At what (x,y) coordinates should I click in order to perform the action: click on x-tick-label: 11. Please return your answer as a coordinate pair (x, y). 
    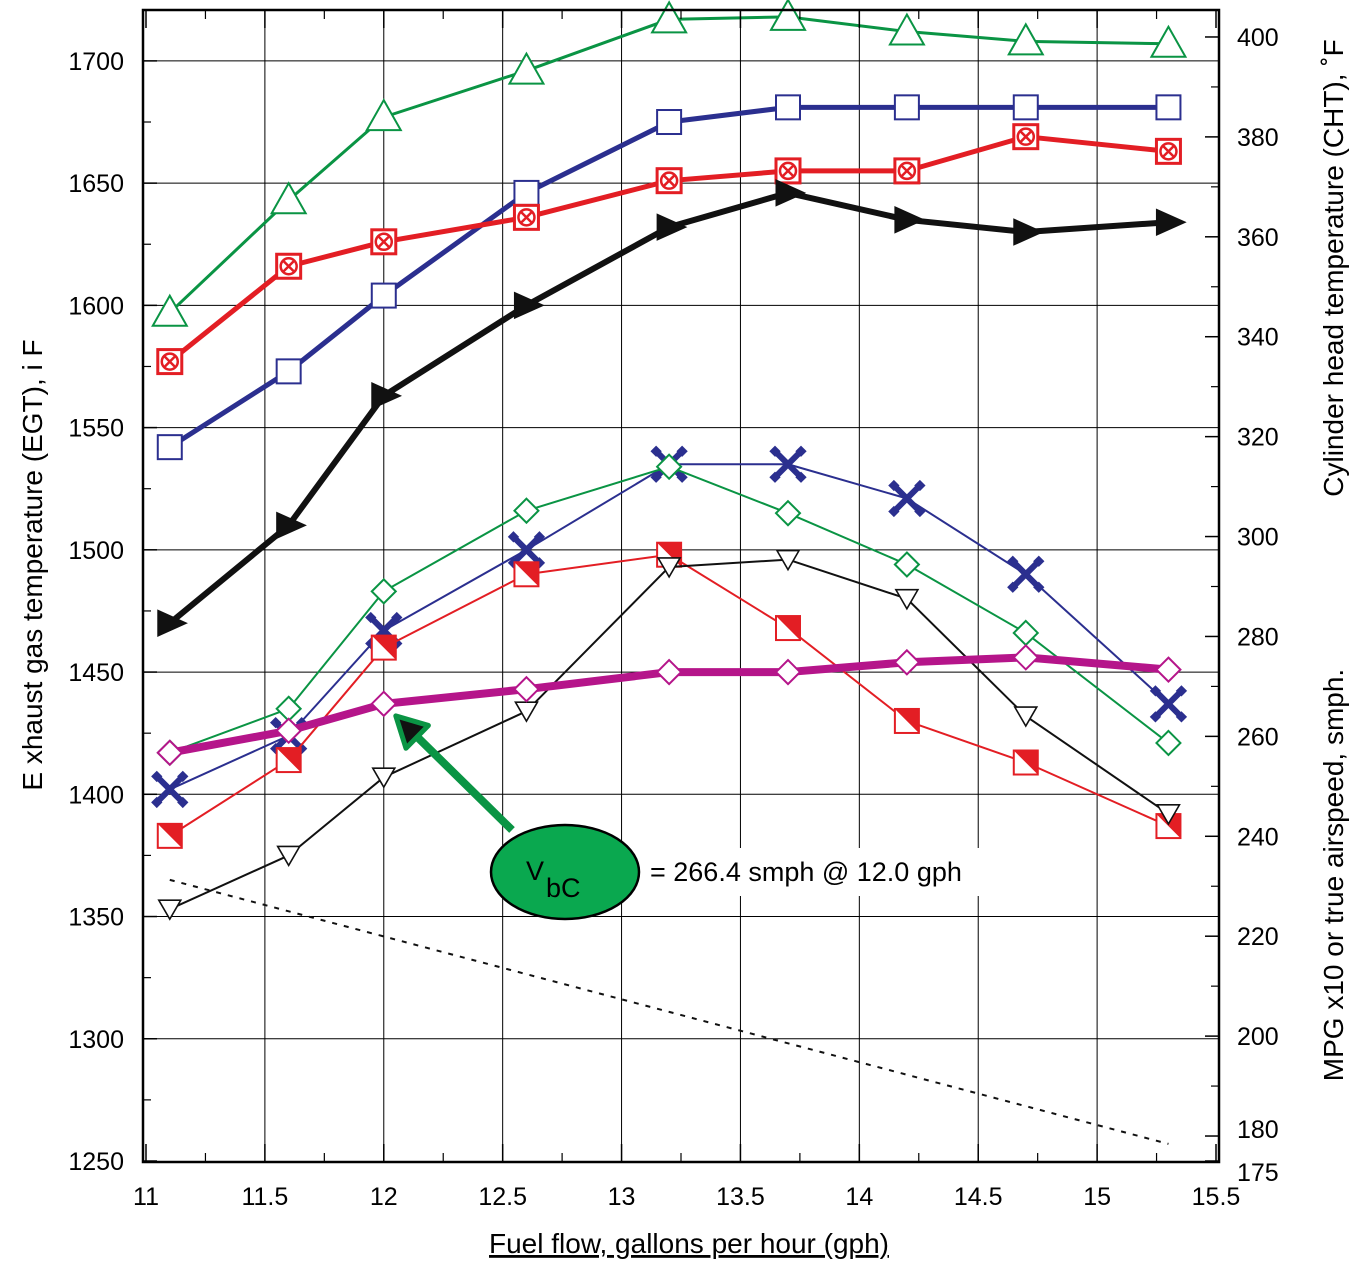
    Looking at the image, I should click on (146, 1197).